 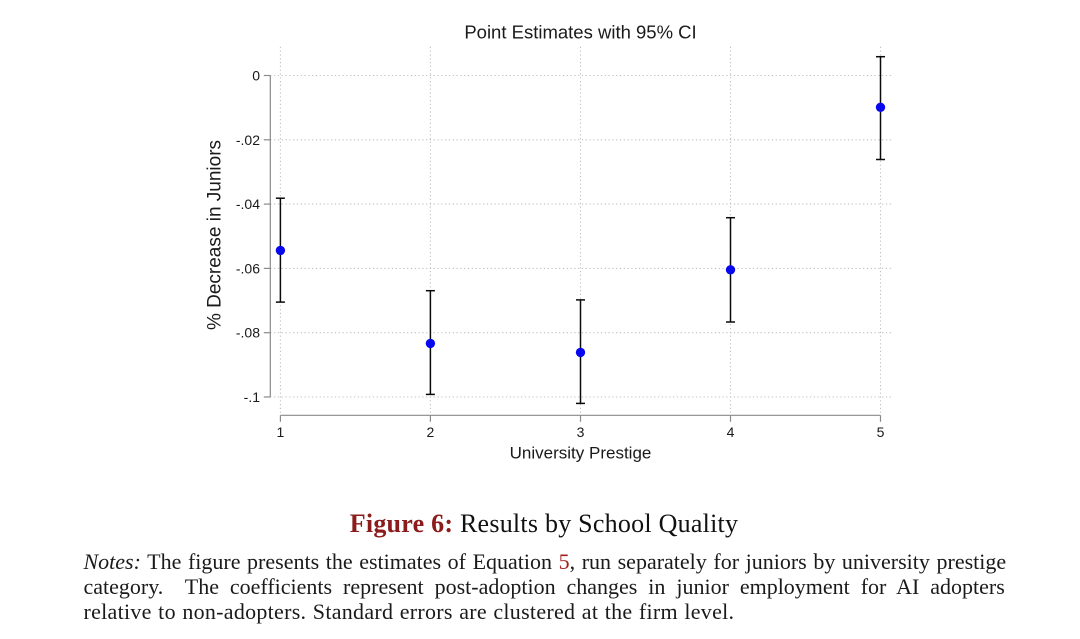 I want to click on svg-text: 4, so click(x=731, y=432).